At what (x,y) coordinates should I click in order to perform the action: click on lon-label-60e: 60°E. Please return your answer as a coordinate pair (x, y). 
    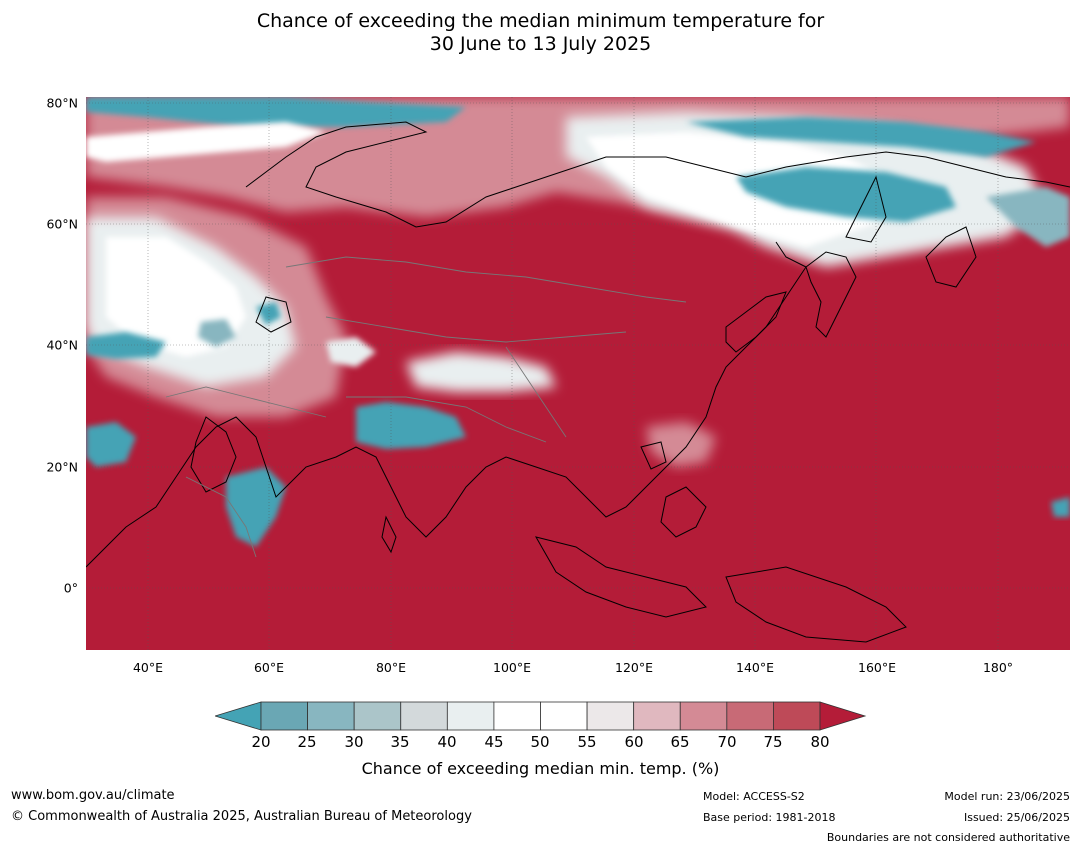
    Looking at the image, I should click on (269, 667).